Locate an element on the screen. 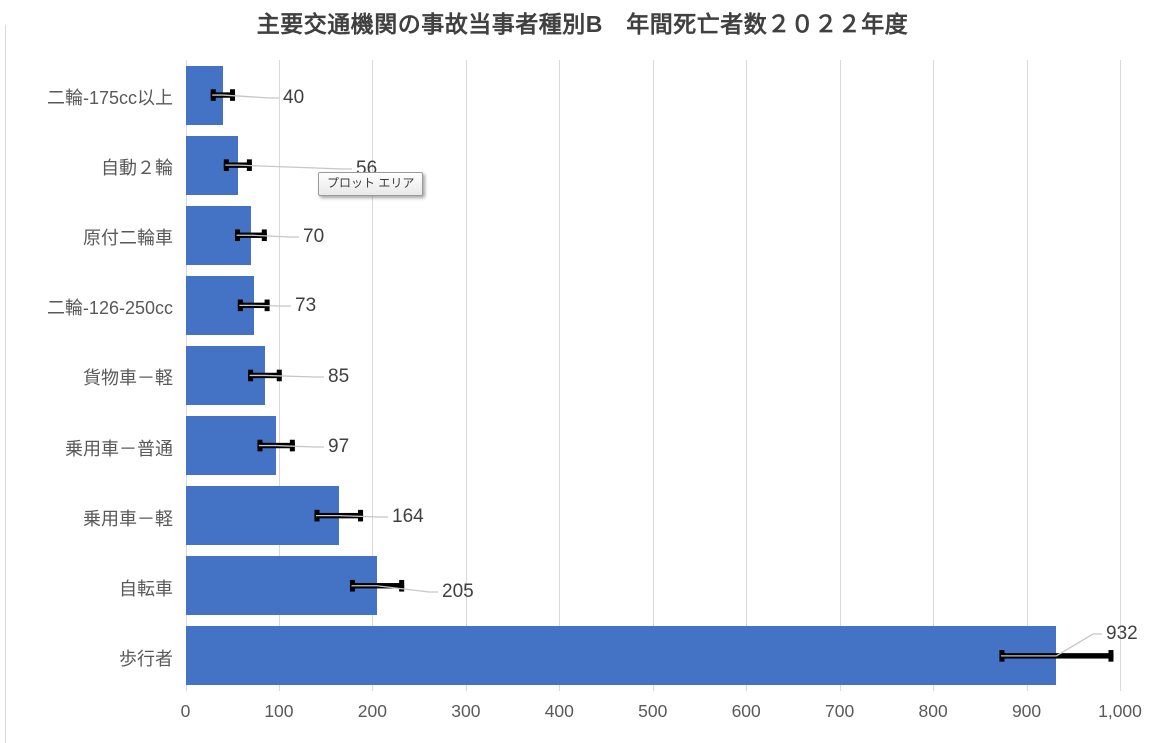 The image size is (1165, 743). category-label: 歩行者 is located at coordinates (146, 658).